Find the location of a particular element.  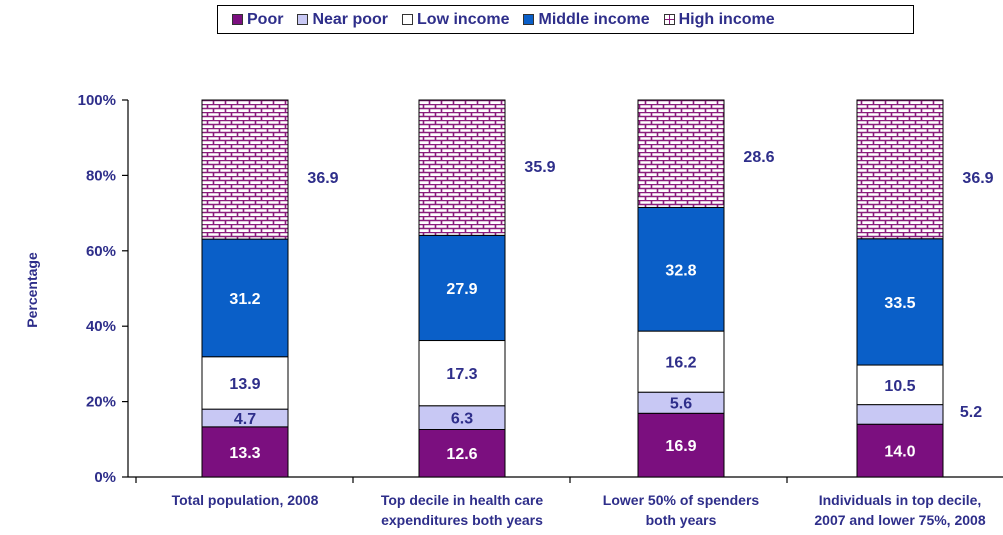

legend-item-near-poor: Near poor is located at coordinates (342, 20).